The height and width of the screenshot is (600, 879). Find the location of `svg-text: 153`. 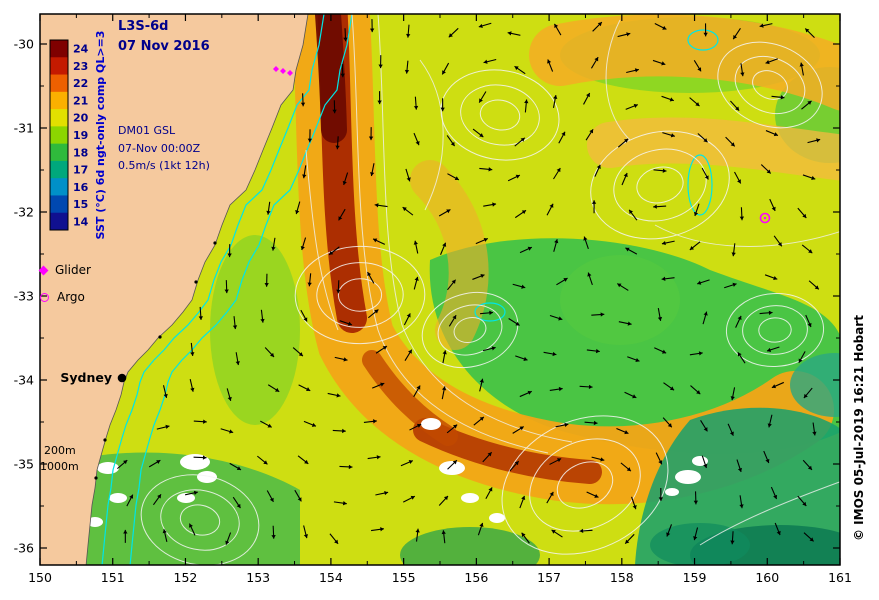

svg-text: 153 is located at coordinates (258, 577).